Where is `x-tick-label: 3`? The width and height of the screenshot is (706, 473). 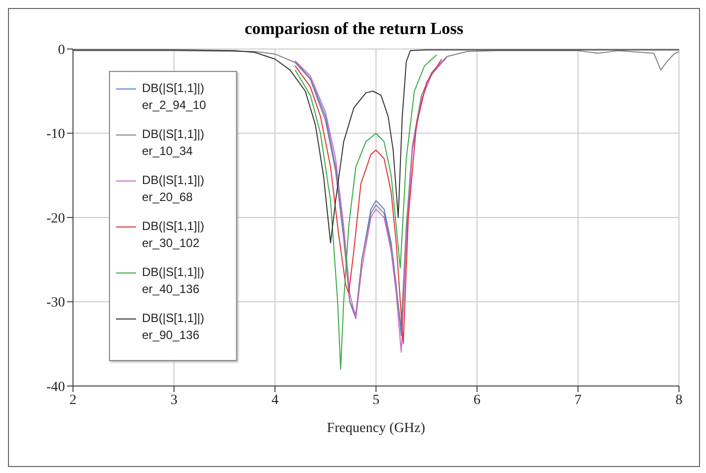
x-tick-label: 3 is located at coordinates (174, 400).